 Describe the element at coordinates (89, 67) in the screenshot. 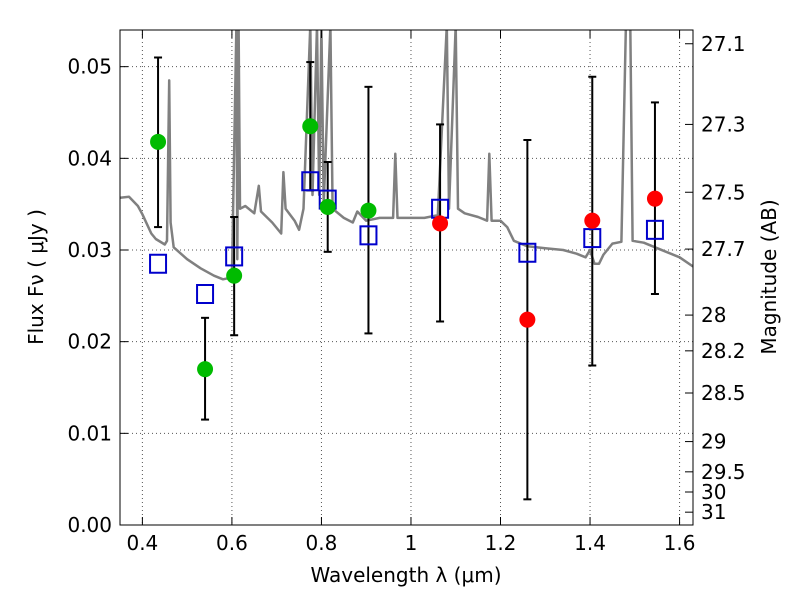

I see `y-tick-label: 0.05` at that location.